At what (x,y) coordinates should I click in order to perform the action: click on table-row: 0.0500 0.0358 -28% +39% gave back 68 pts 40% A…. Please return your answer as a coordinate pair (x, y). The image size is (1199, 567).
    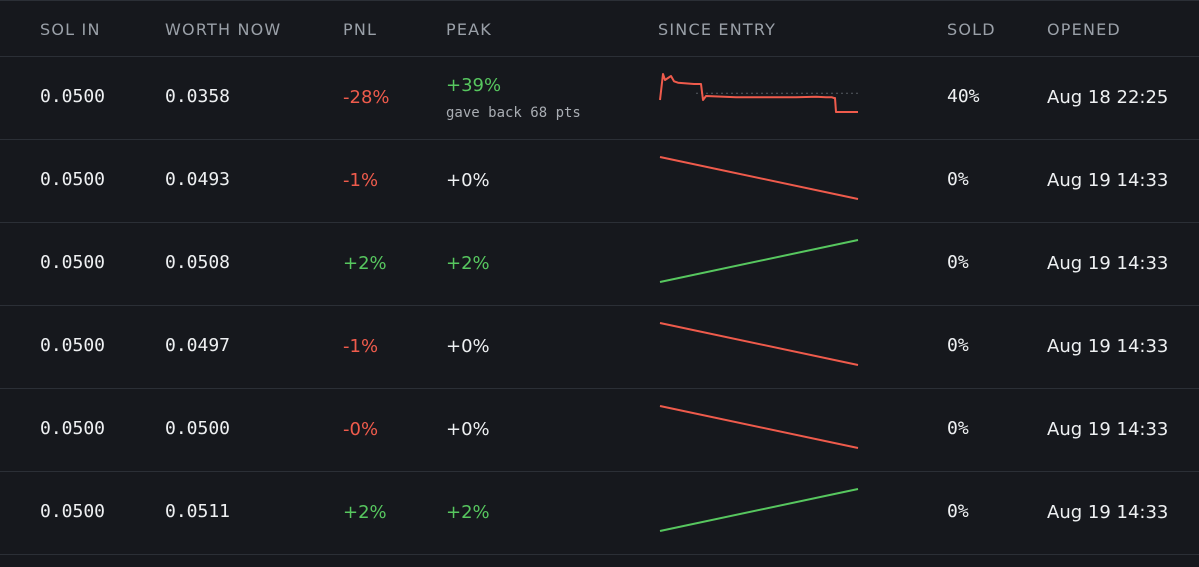
    Looking at the image, I should click on (599, 98).